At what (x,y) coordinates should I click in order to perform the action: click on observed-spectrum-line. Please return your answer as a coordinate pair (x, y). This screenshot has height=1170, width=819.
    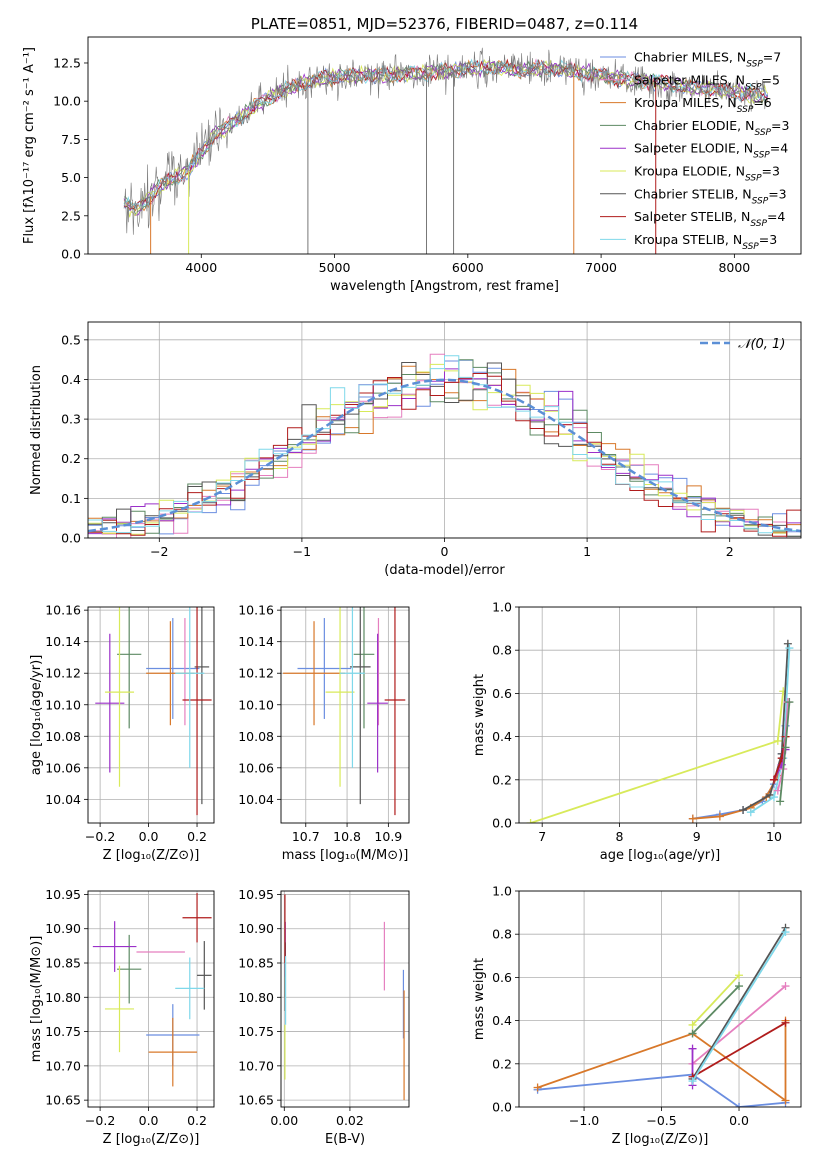
    Looking at the image, I should click on (445, 141).